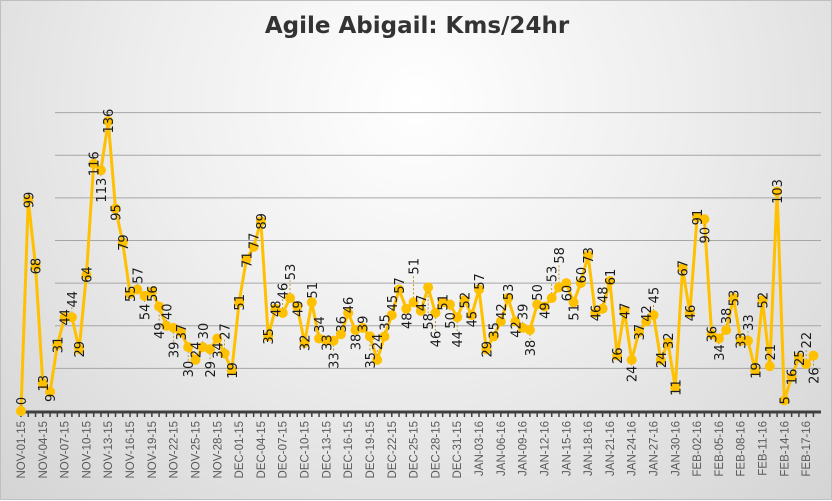 Image resolution: width=832 pixels, height=501 pixels. What do you see at coordinates (742, 449) in the screenshot?
I see `x-tick-label: FEB-08-16` at bounding box center [742, 449].